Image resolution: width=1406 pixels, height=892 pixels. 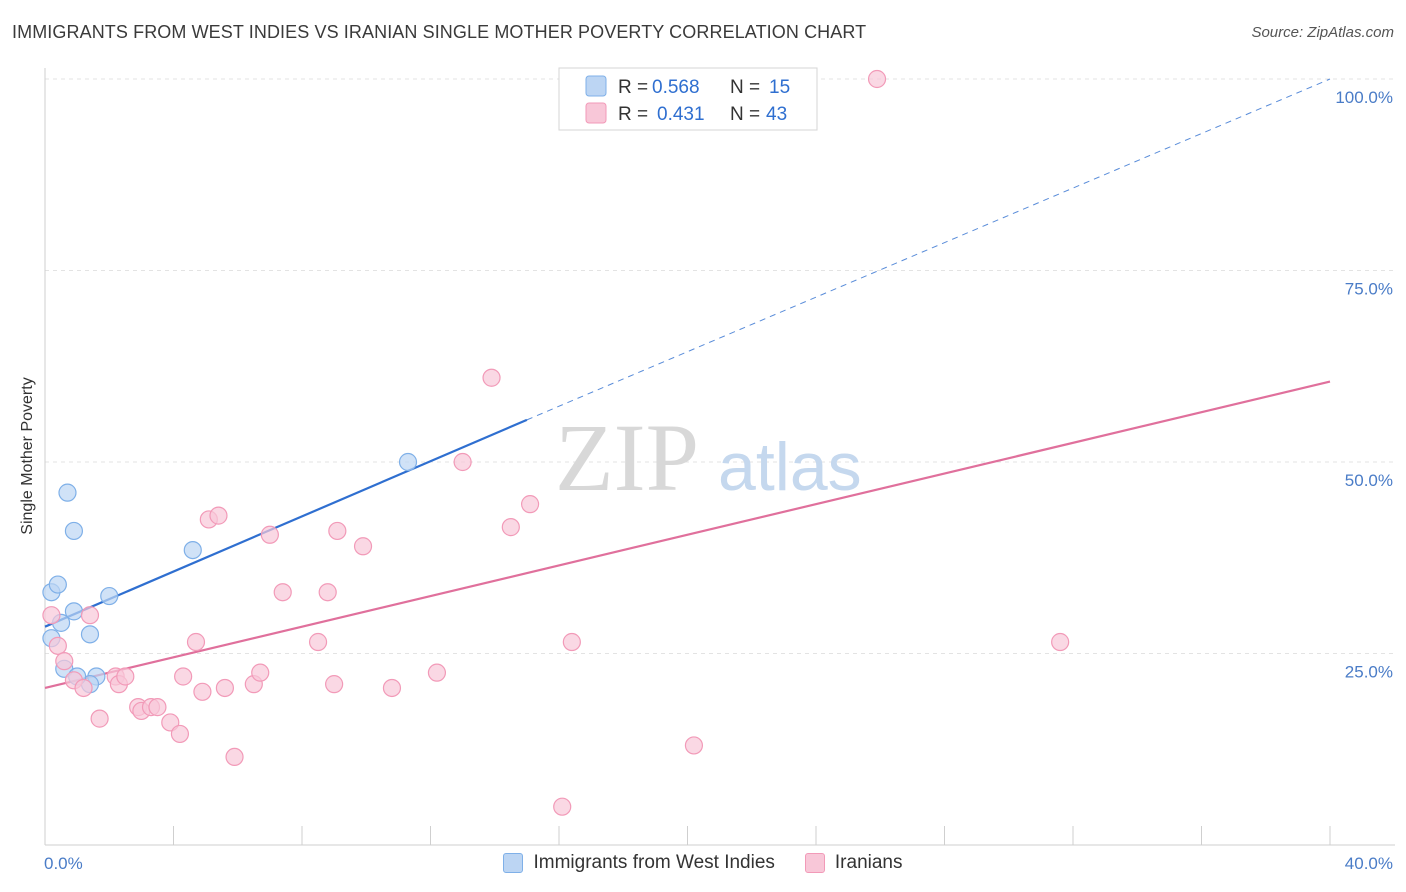 I want to click on legend-r-value-2: 0.431, so click(x=681, y=114).